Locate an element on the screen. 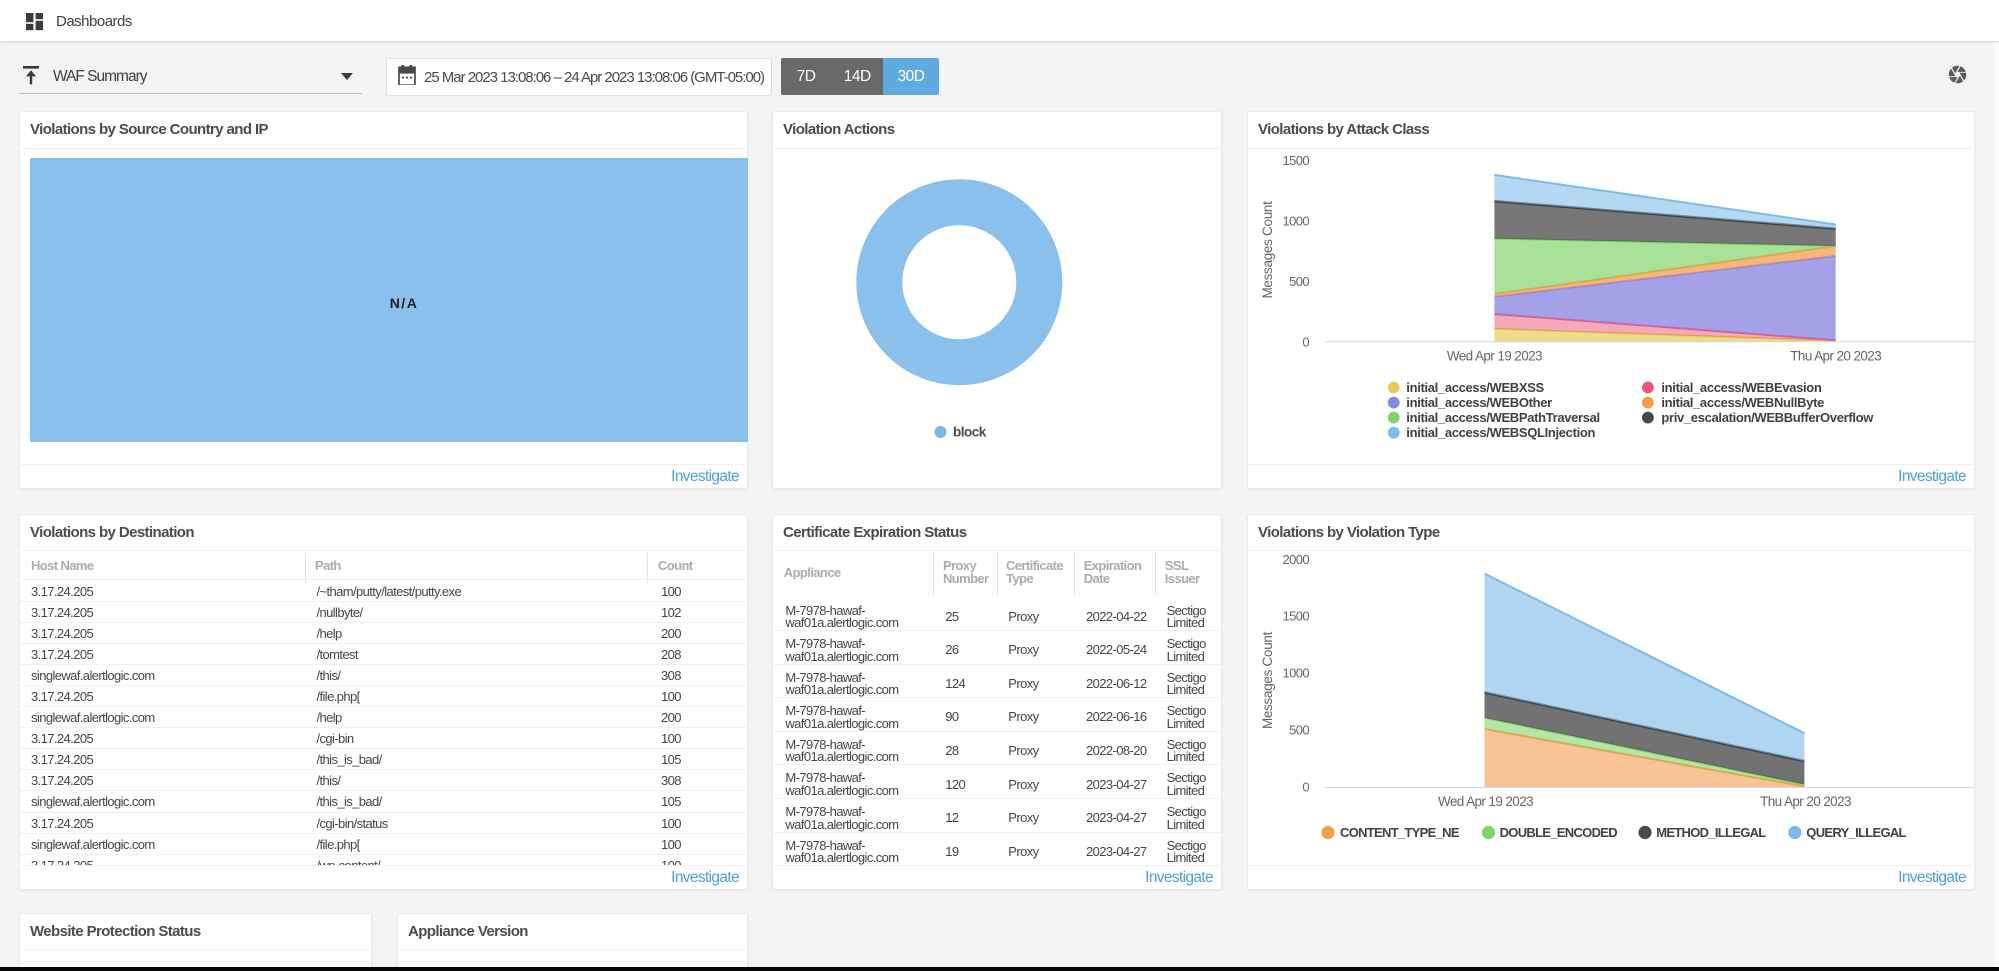 The image size is (1999, 971). svg-text: initial_access/WEBXSS is located at coordinates (1475, 387).